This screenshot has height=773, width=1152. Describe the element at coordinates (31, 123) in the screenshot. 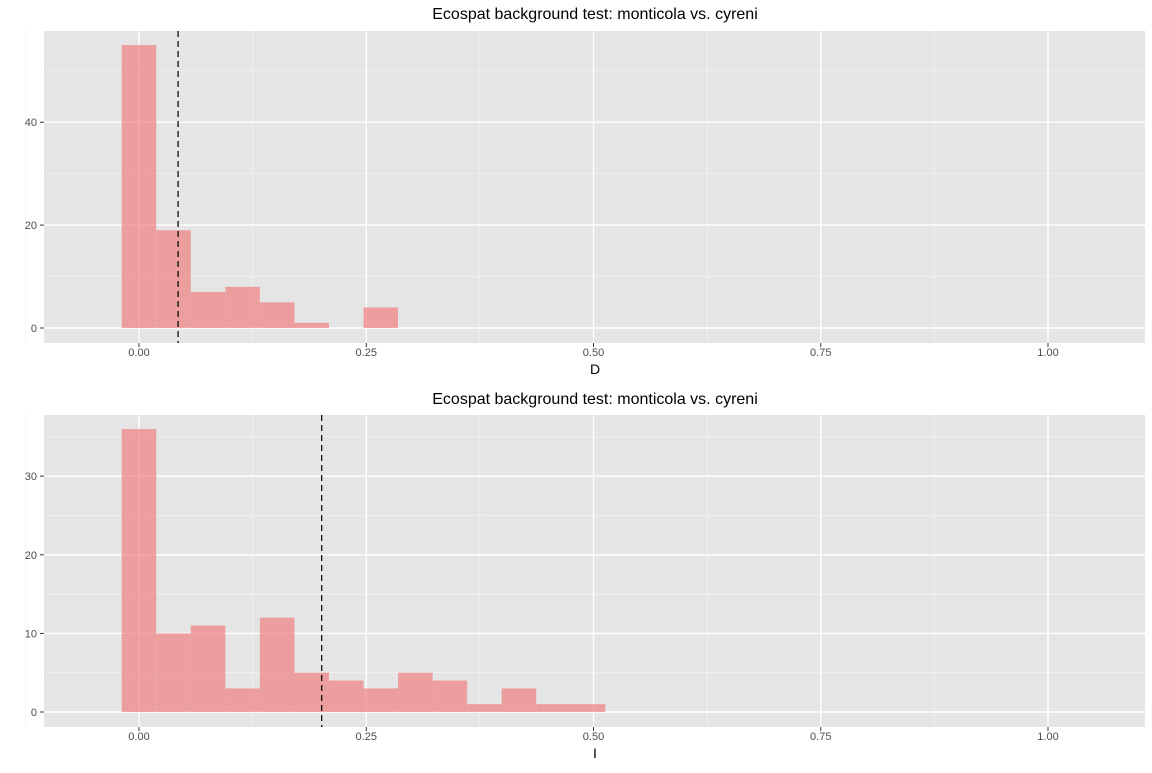

I see `y-tick-label: 40` at that location.